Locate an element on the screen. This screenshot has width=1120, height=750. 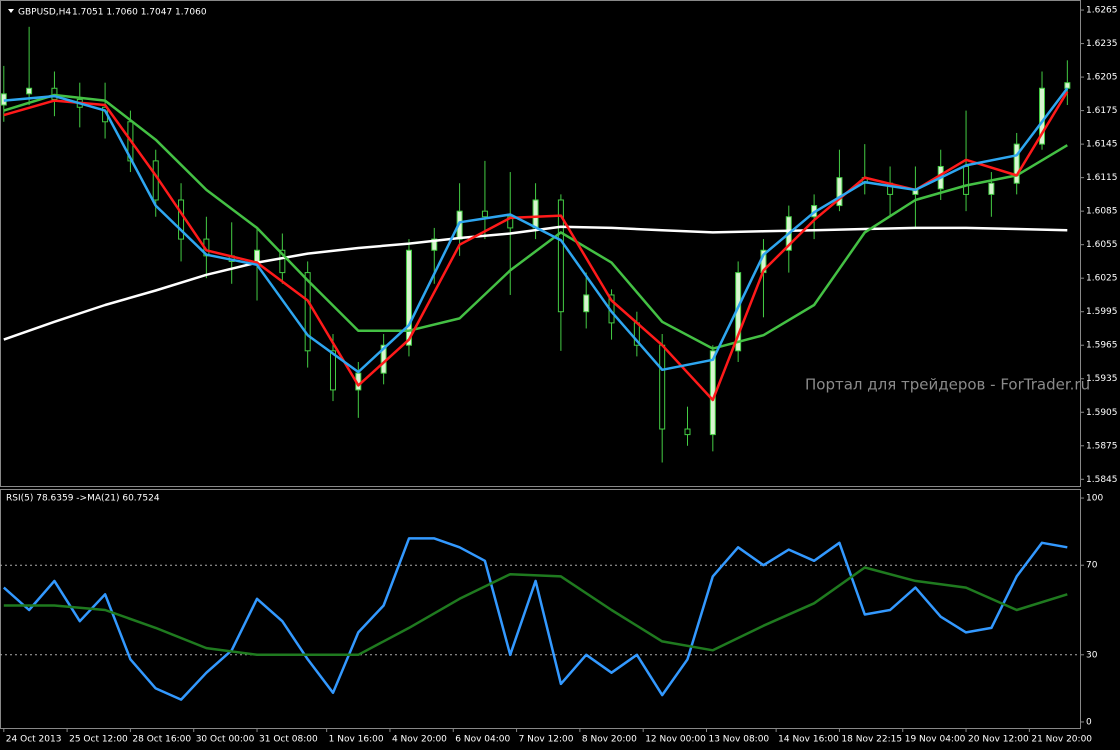
y-tick-label: 1.5845 is located at coordinates (1102, 480).